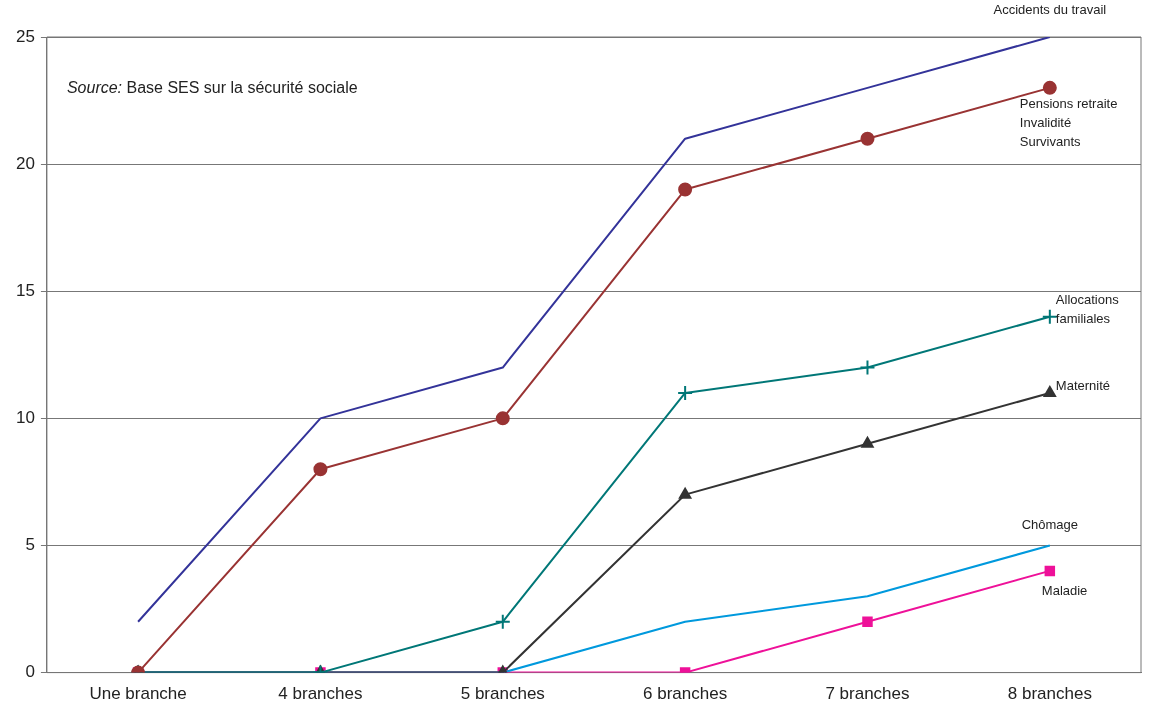 This screenshot has height=727, width=1169. I want to click on y-tick-label: 0, so click(30, 672).